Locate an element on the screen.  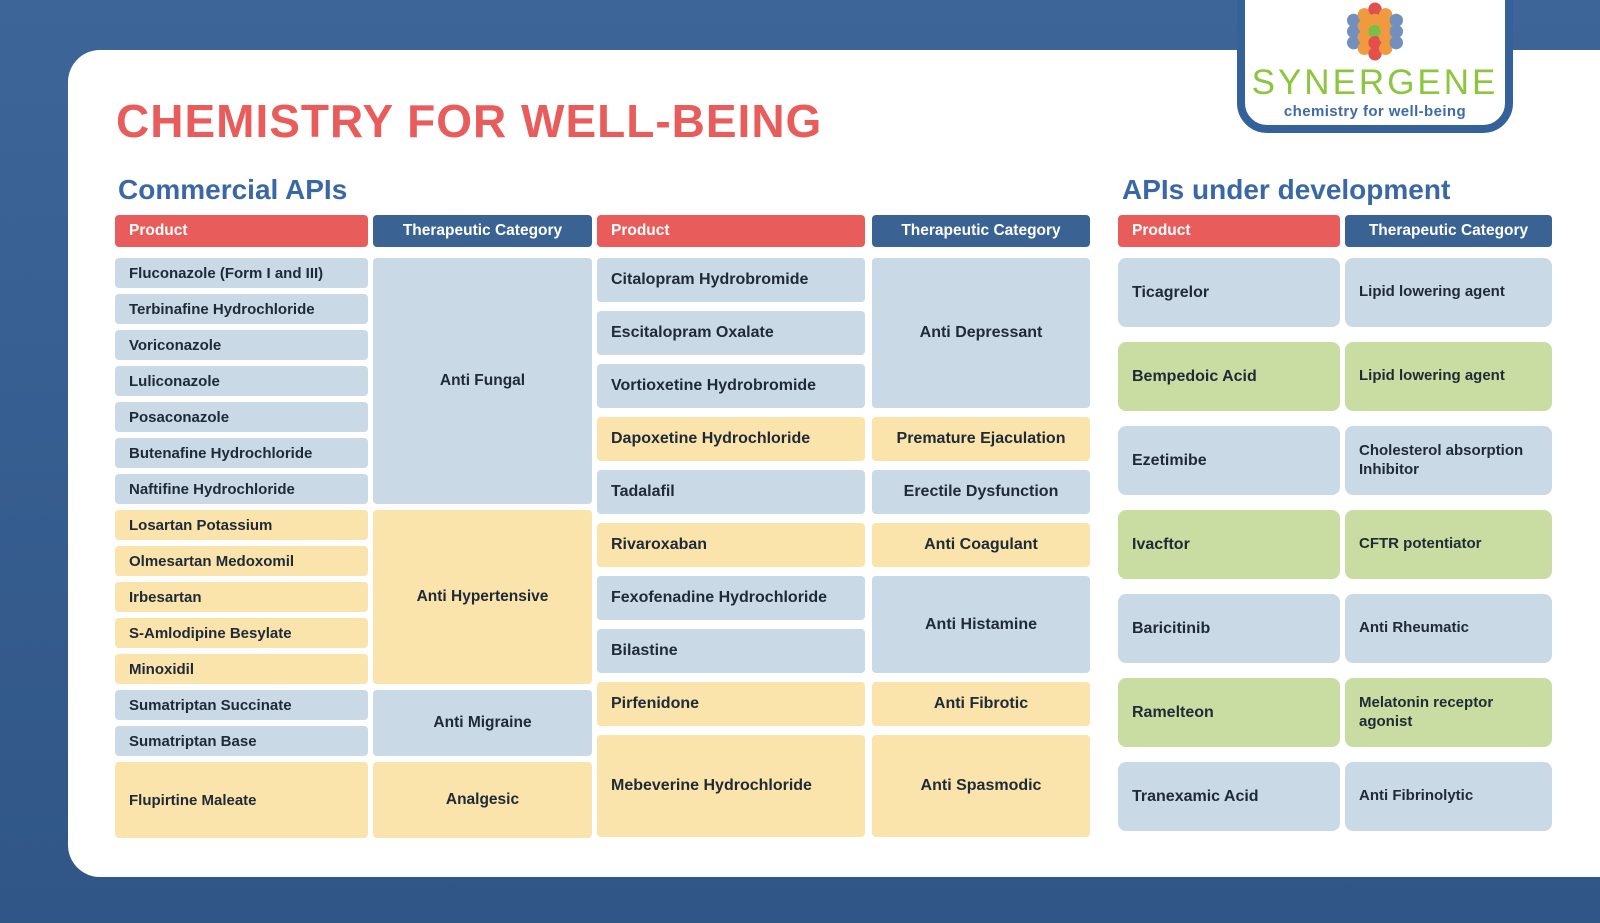
therapeutic-group: Flupirtine Maleate Analgesic is located at coordinates (353, 800).